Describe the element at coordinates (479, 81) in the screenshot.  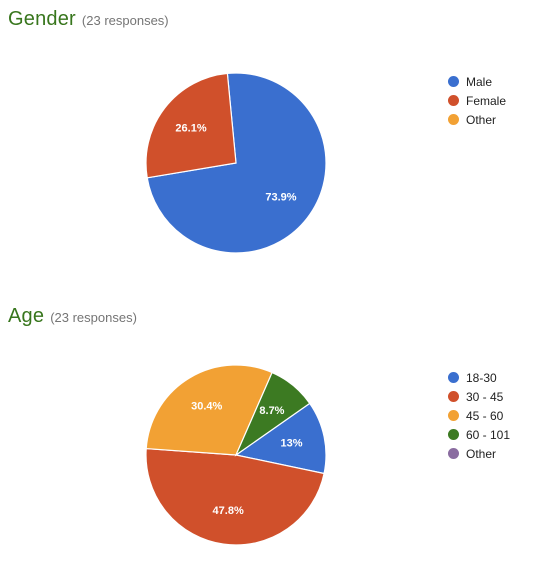
I see `legend-label-male: Male` at that location.